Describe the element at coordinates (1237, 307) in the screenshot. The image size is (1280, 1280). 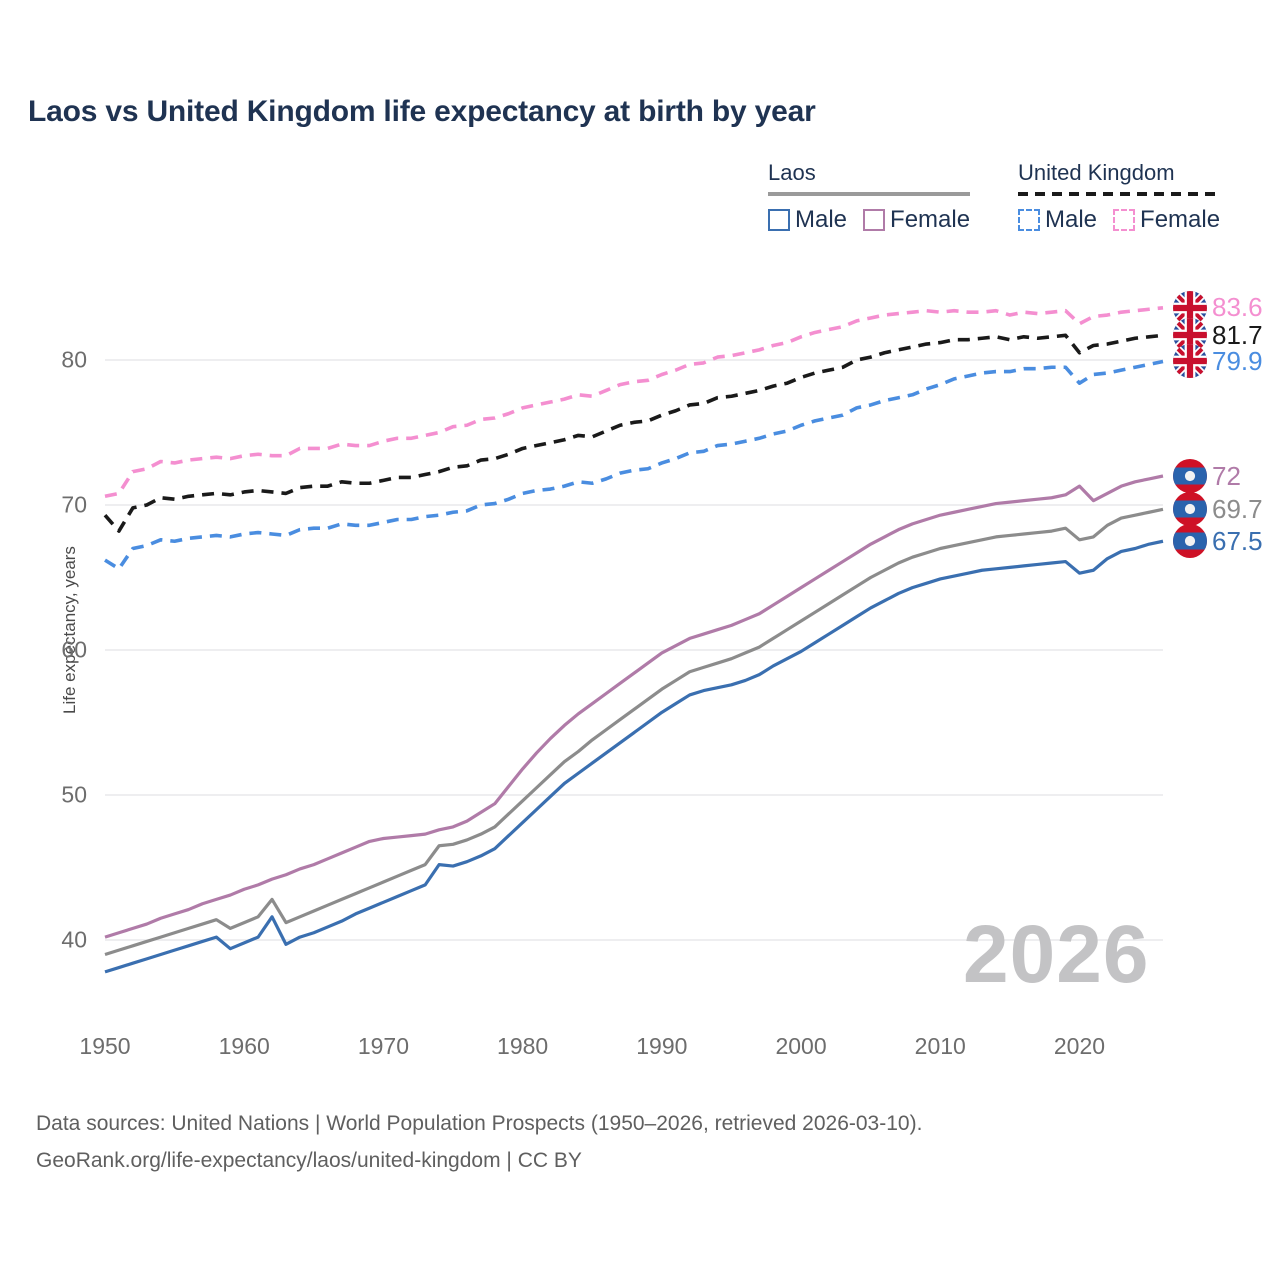
I see `end-value-uk-female: 83.6` at that location.